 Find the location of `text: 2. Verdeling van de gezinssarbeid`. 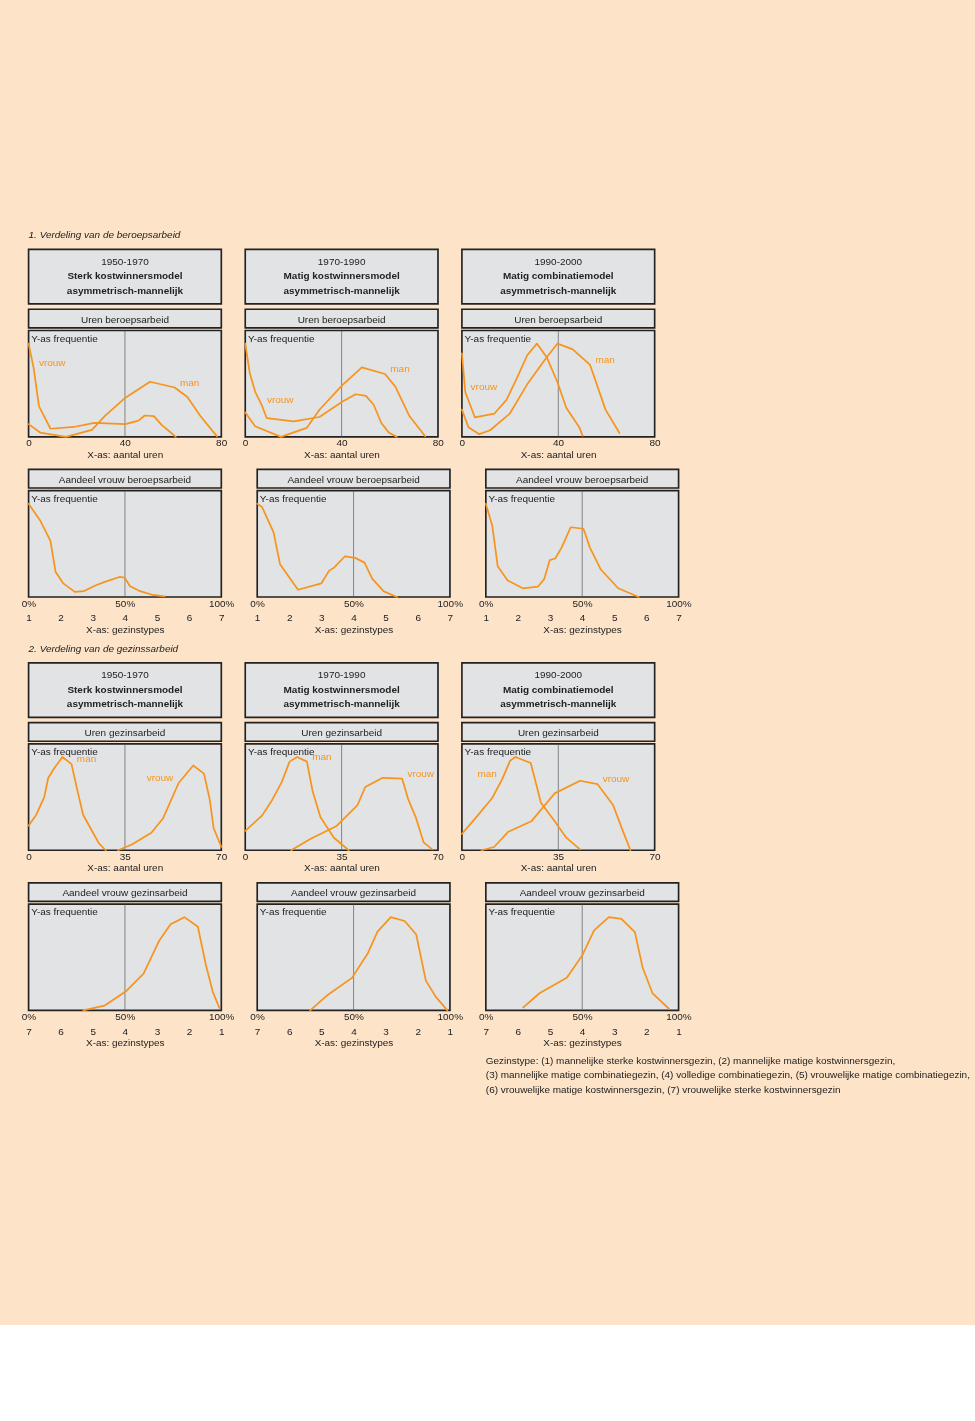

text: 2. Verdeling van de gezinssarbeid is located at coordinates (103, 648).